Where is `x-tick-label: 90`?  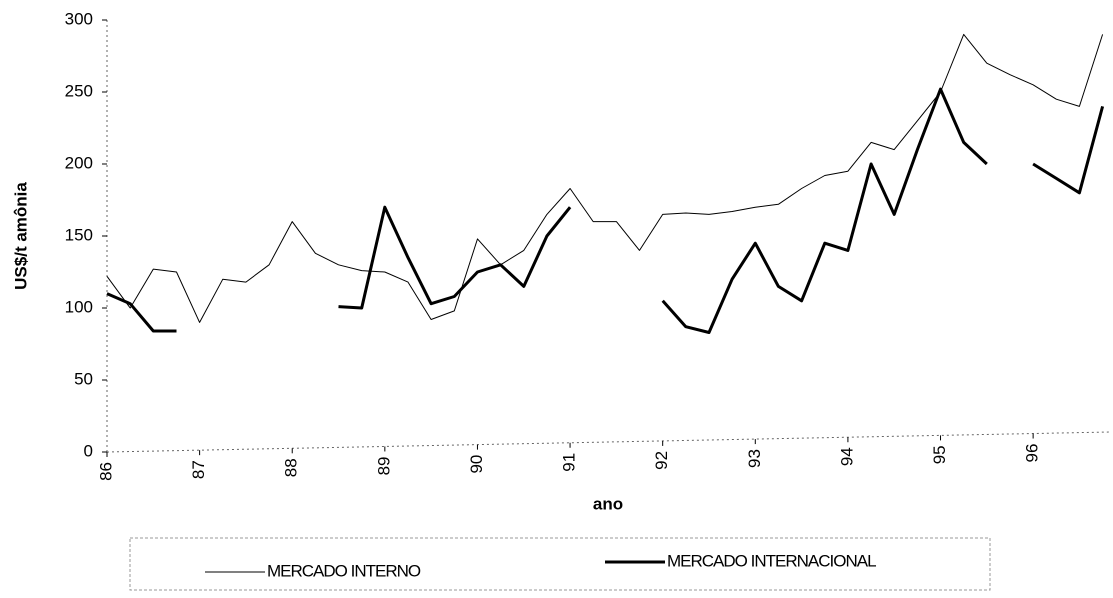
x-tick-label: 90 is located at coordinates (476, 464).